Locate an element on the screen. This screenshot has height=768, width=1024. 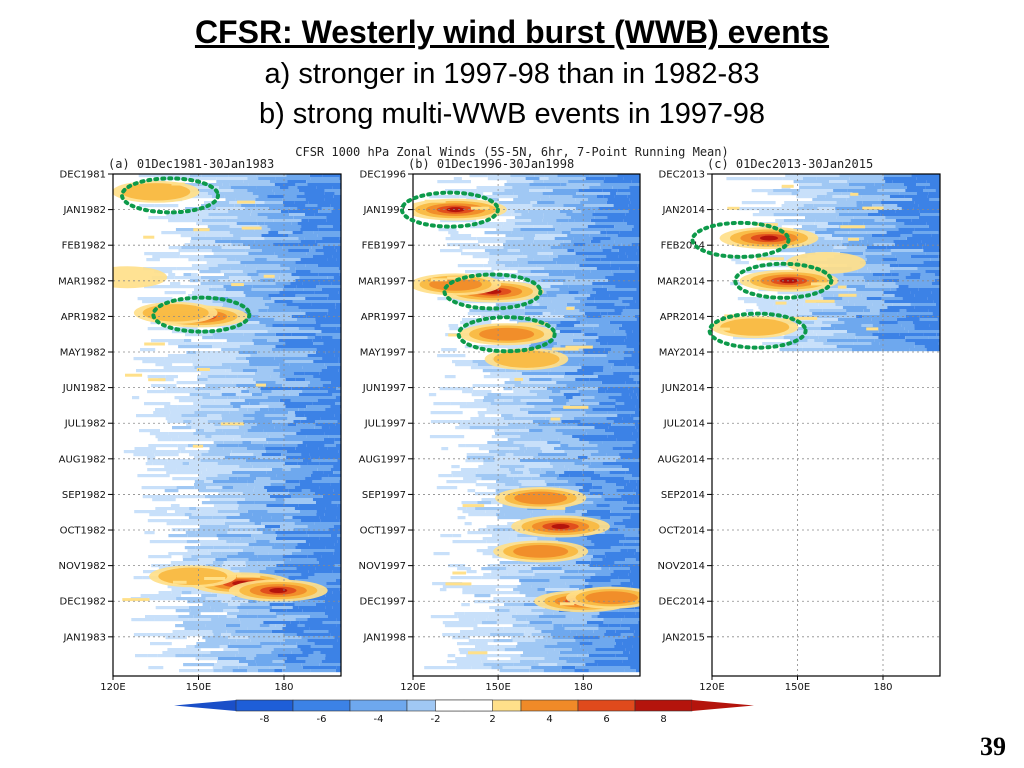
y-tick-label: JAN2014 is located at coordinates (683, 210).